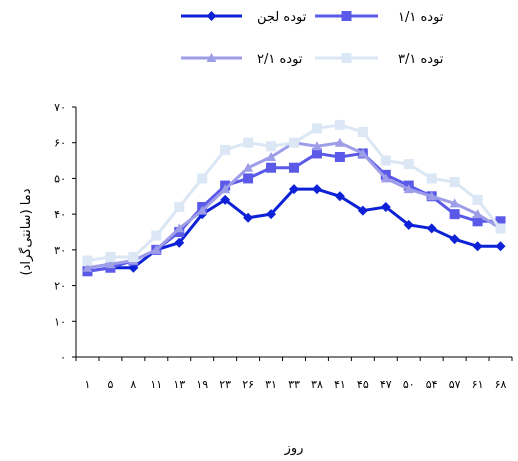  I want to click on x-tick-label: ۱۹, so click(202, 384).